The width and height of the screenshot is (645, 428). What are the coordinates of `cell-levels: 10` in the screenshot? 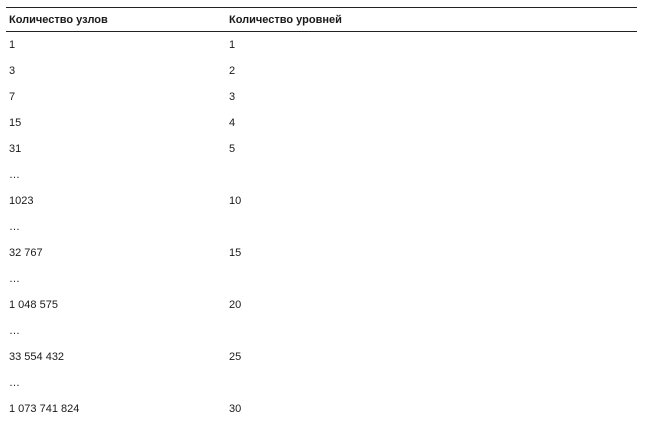 It's located at (235, 201).